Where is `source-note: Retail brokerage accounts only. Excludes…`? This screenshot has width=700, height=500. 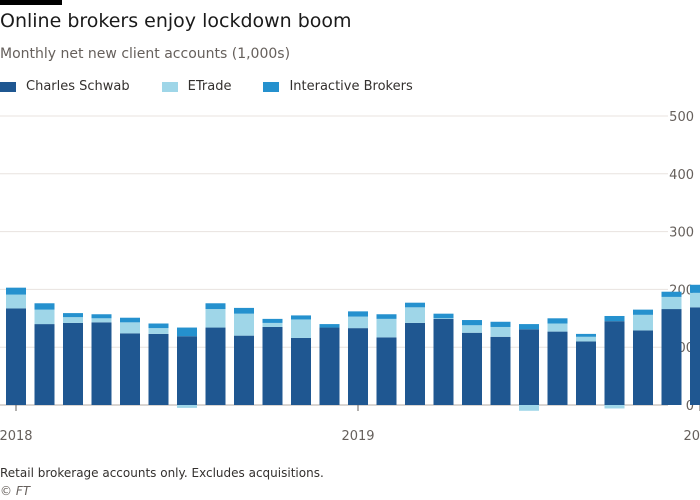
source-note: Retail brokerage accounts only. Excludes… is located at coordinates (162, 473).